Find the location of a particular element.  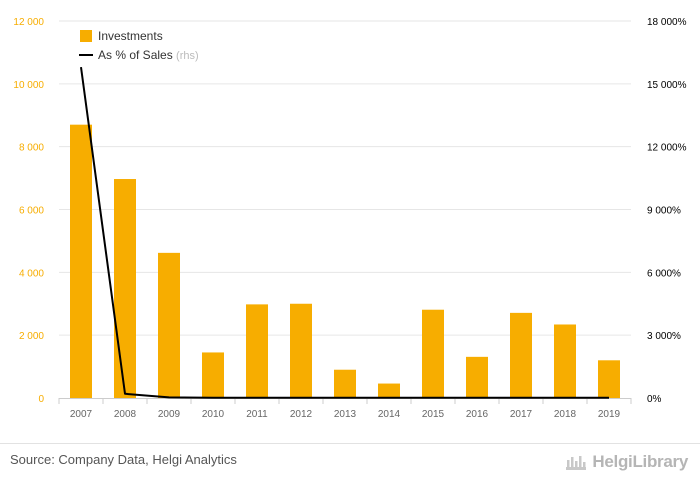

brand-name: HelgiLibrary is located at coordinates (640, 461).